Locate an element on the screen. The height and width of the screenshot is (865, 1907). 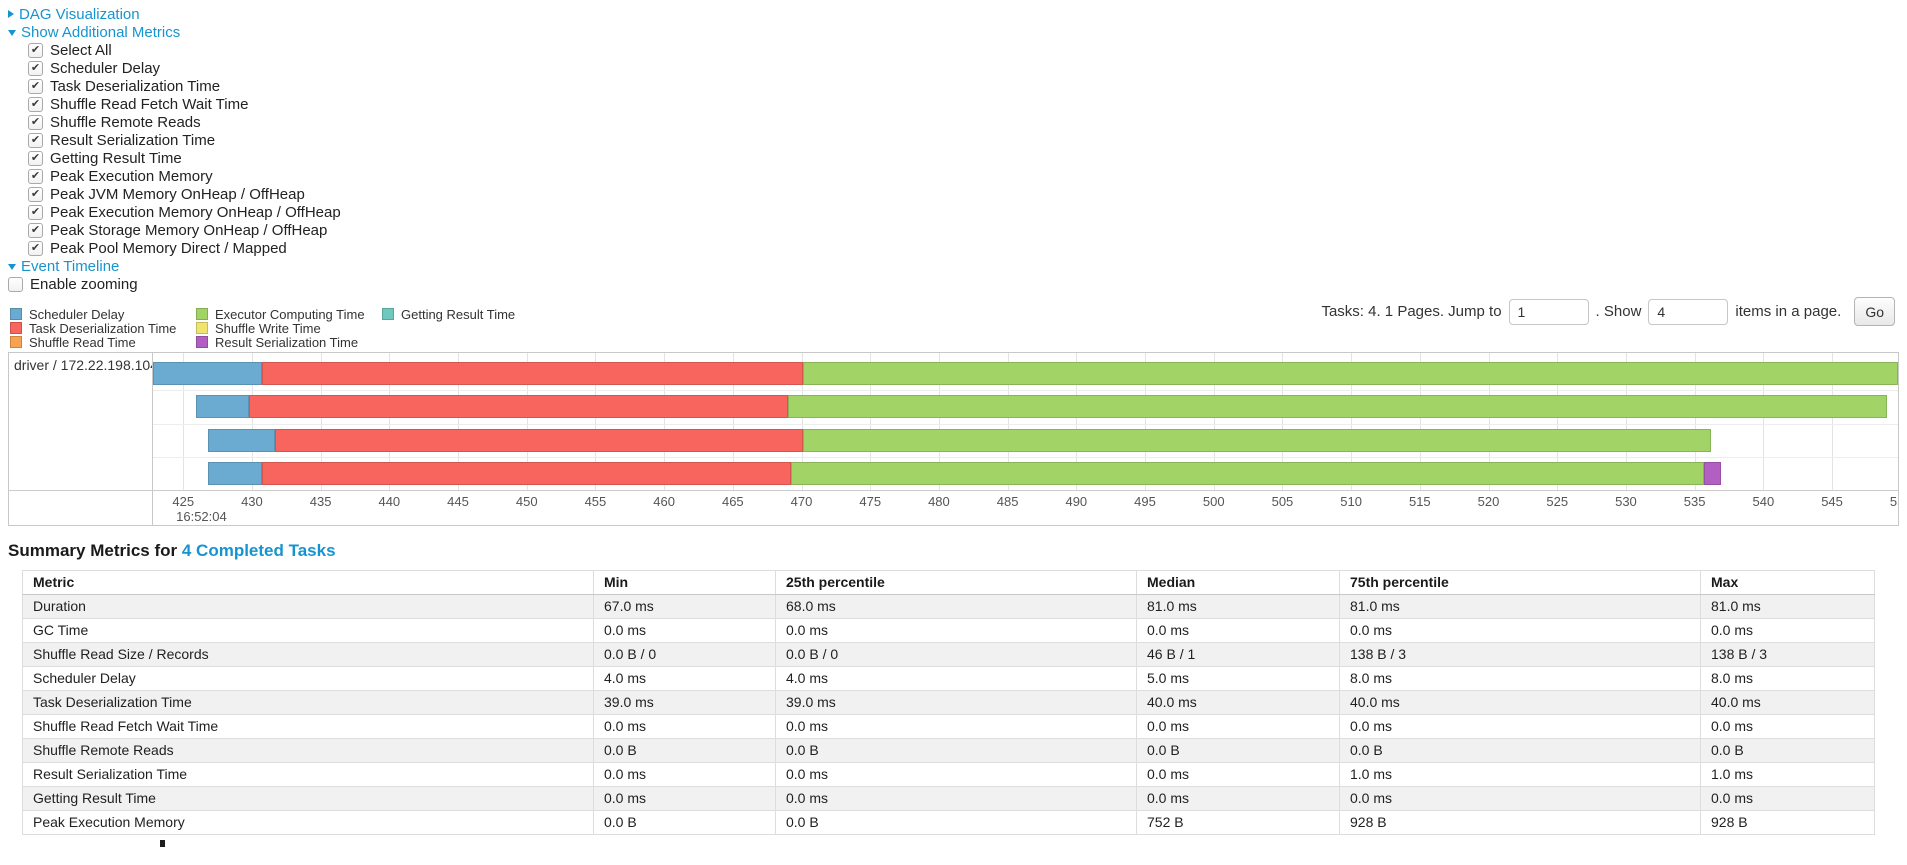
metric-value-cell: 81.0 ms is located at coordinates (1520, 606).